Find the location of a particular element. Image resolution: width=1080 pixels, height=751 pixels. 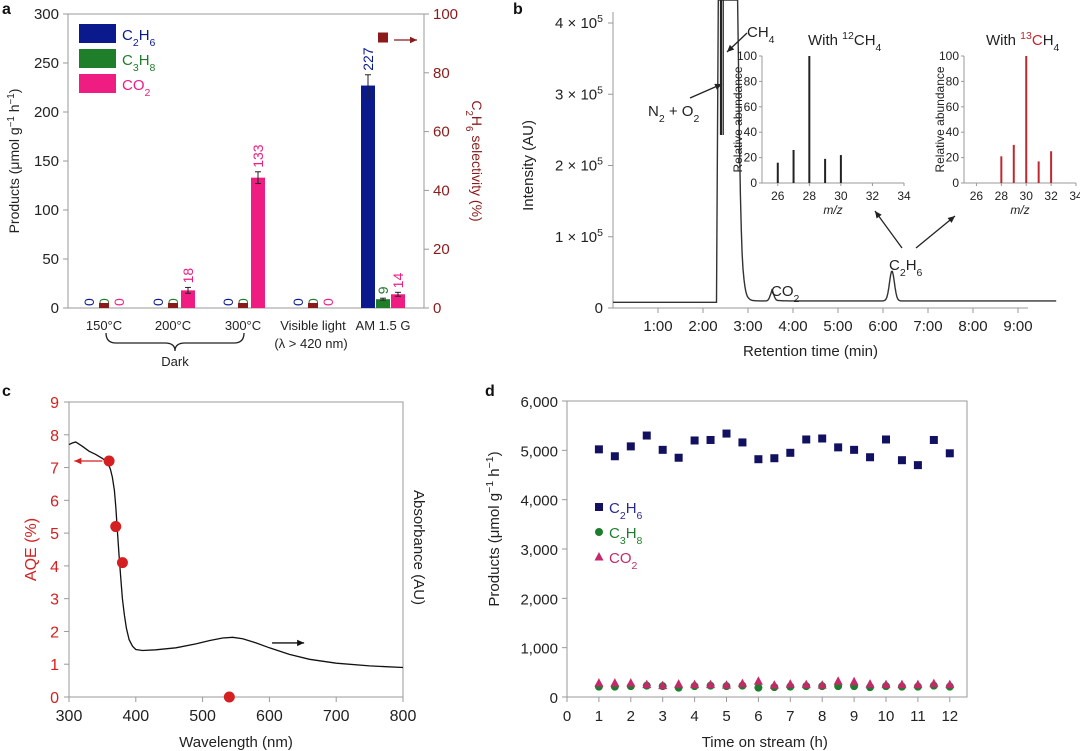

peak-label-co2: CO2 is located at coordinates (785, 294).